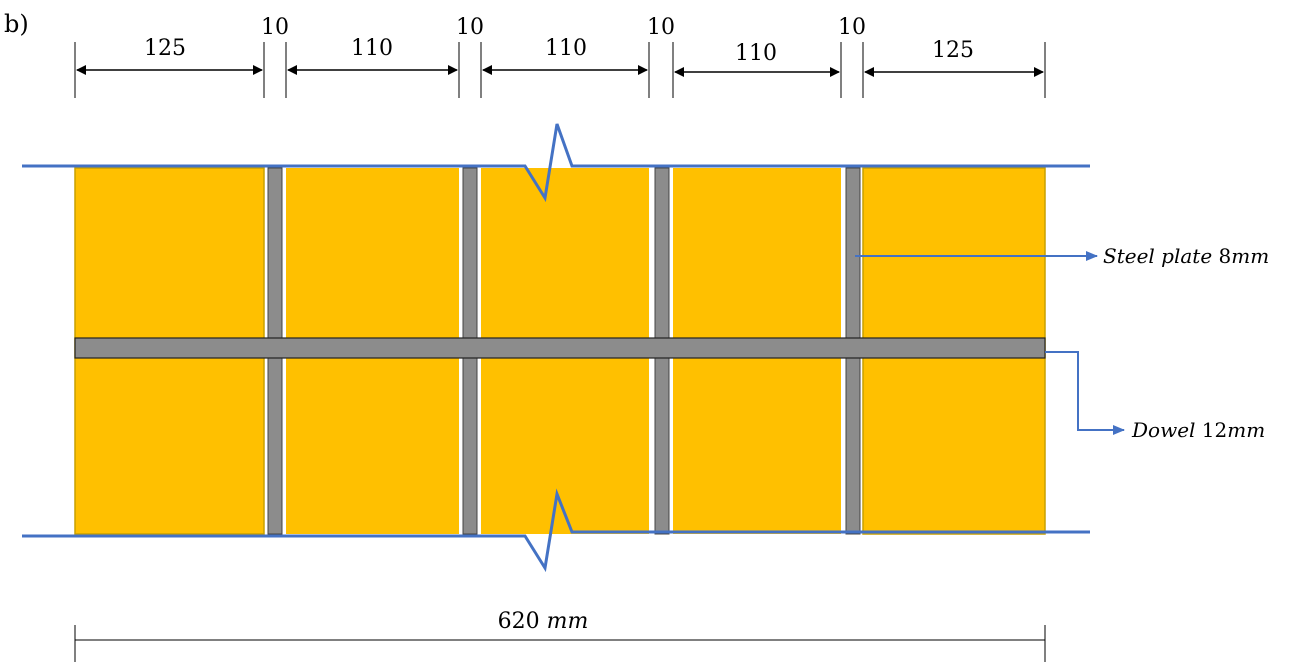 The width and height of the screenshot is (1312, 664). Describe the element at coordinates (1198, 430) in the screenshot. I see `dowel-callout: Dowel 12mm` at that location.